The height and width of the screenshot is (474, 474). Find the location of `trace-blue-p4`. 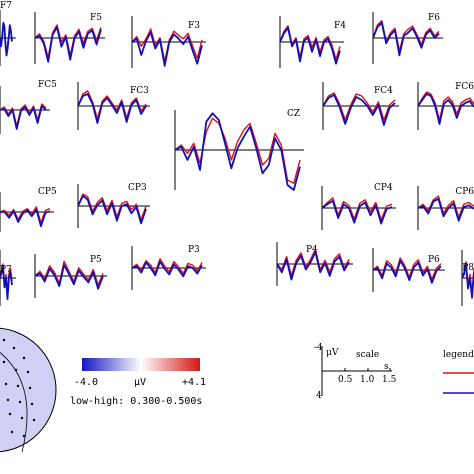

trace-blue-p4 is located at coordinates (313, 266).